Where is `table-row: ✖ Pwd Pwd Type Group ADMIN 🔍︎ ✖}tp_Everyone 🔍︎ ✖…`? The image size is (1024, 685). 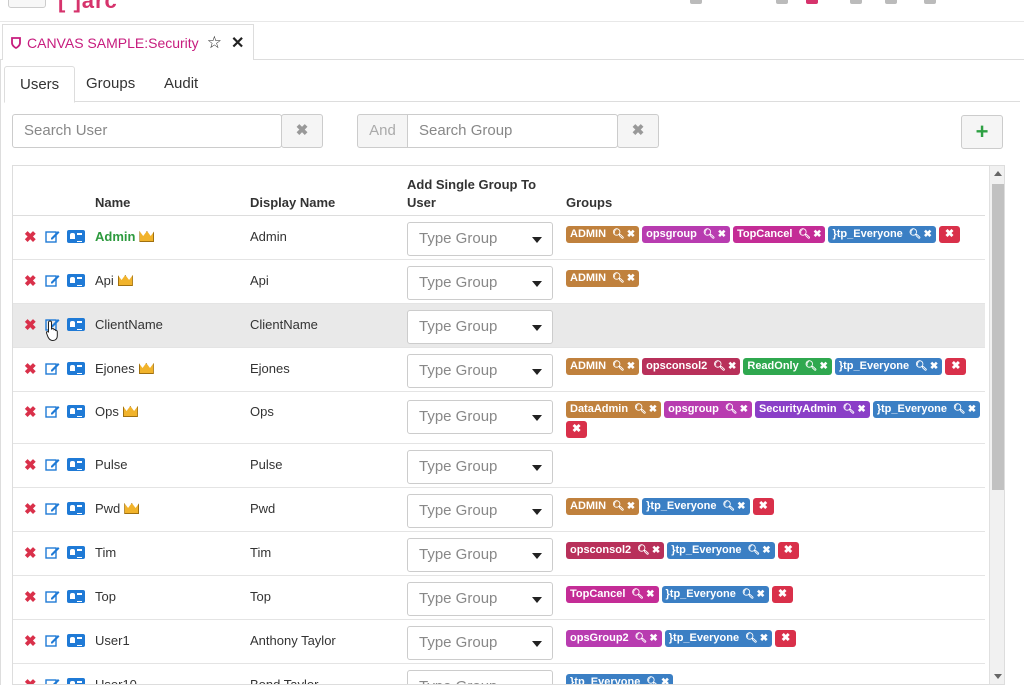
table-row: ✖ Pwd Pwd Type Group ADMIN 🔍︎ ✖}tp_Everyone 🔍︎ ✖… is located at coordinates (499, 510).